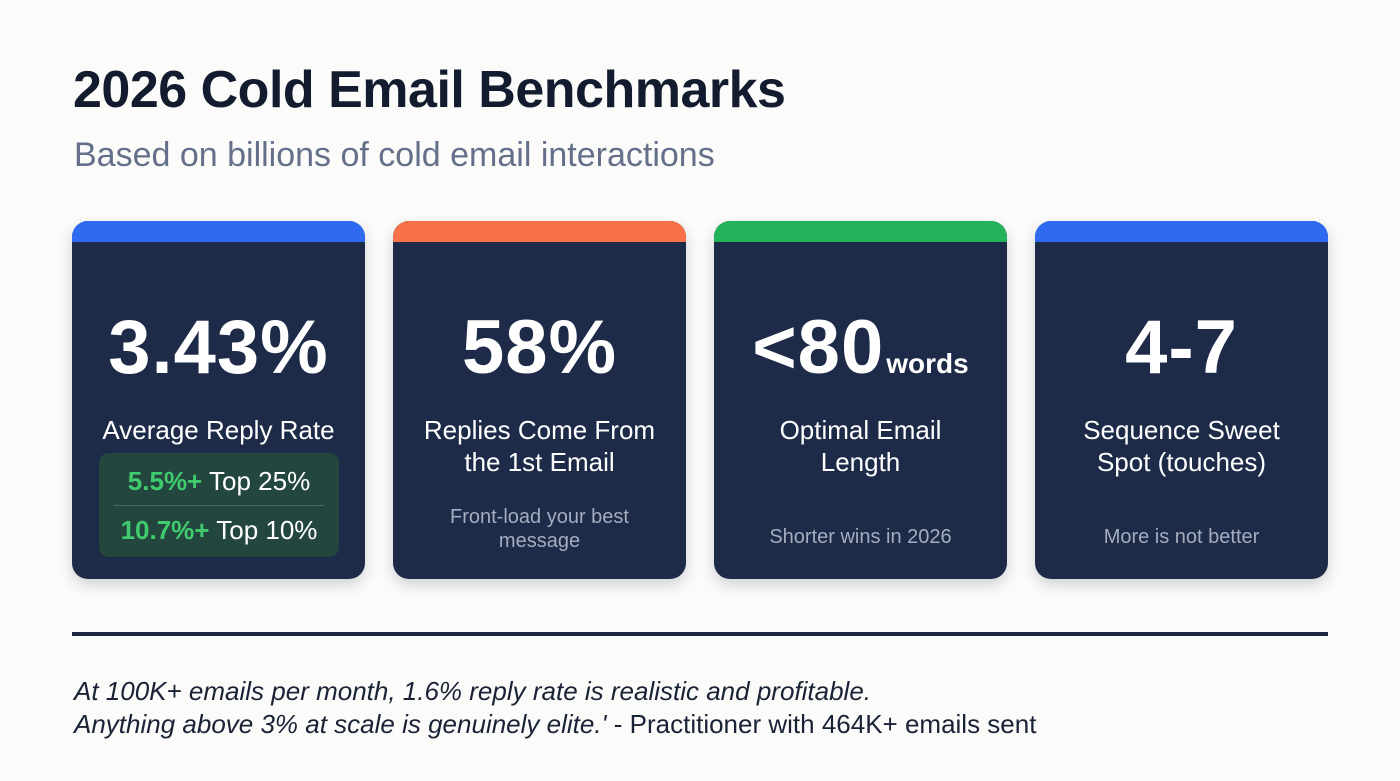  I want to click on tier-box: 5.5%+ Top 25% 10.7%+ Top 10%, so click(219, 505).